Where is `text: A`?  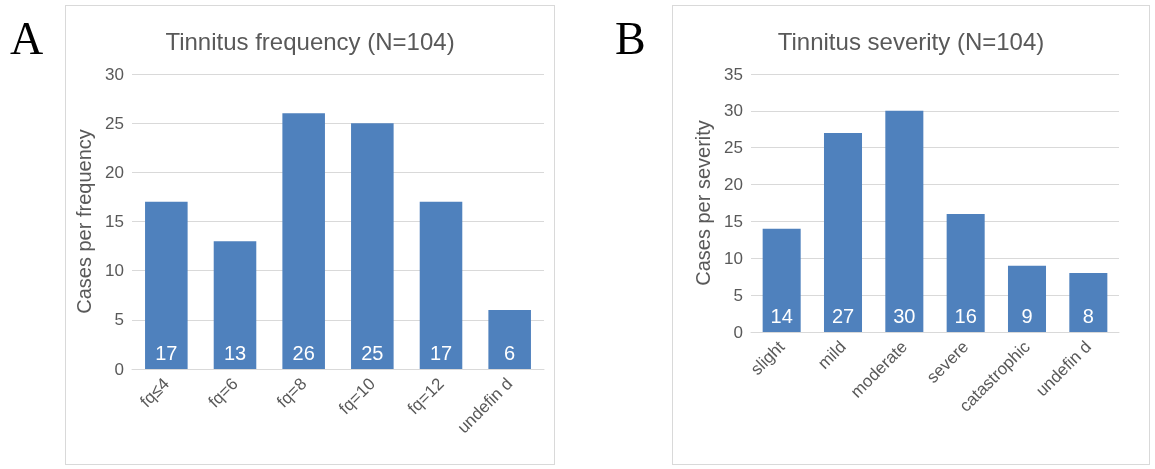 text: A is located at coordinates (27, 38).